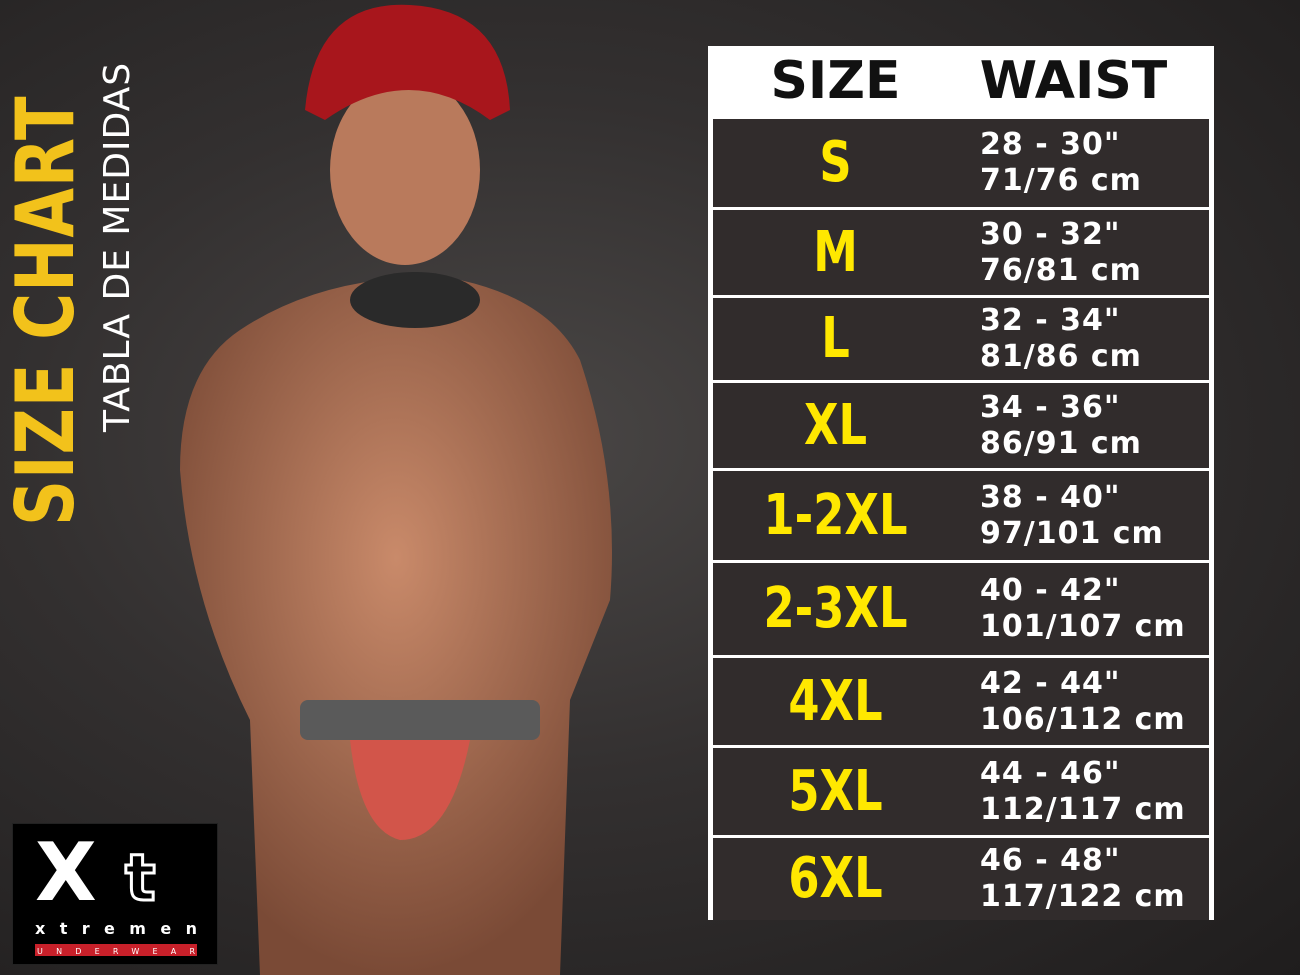 This screenshot has height=975, width=1300. What do you see at coordinates (117, 246) in the screenshot?
I see `size-chart-subtitle: TABLA DE MEDIDAS` at bounding box center [117, 246].